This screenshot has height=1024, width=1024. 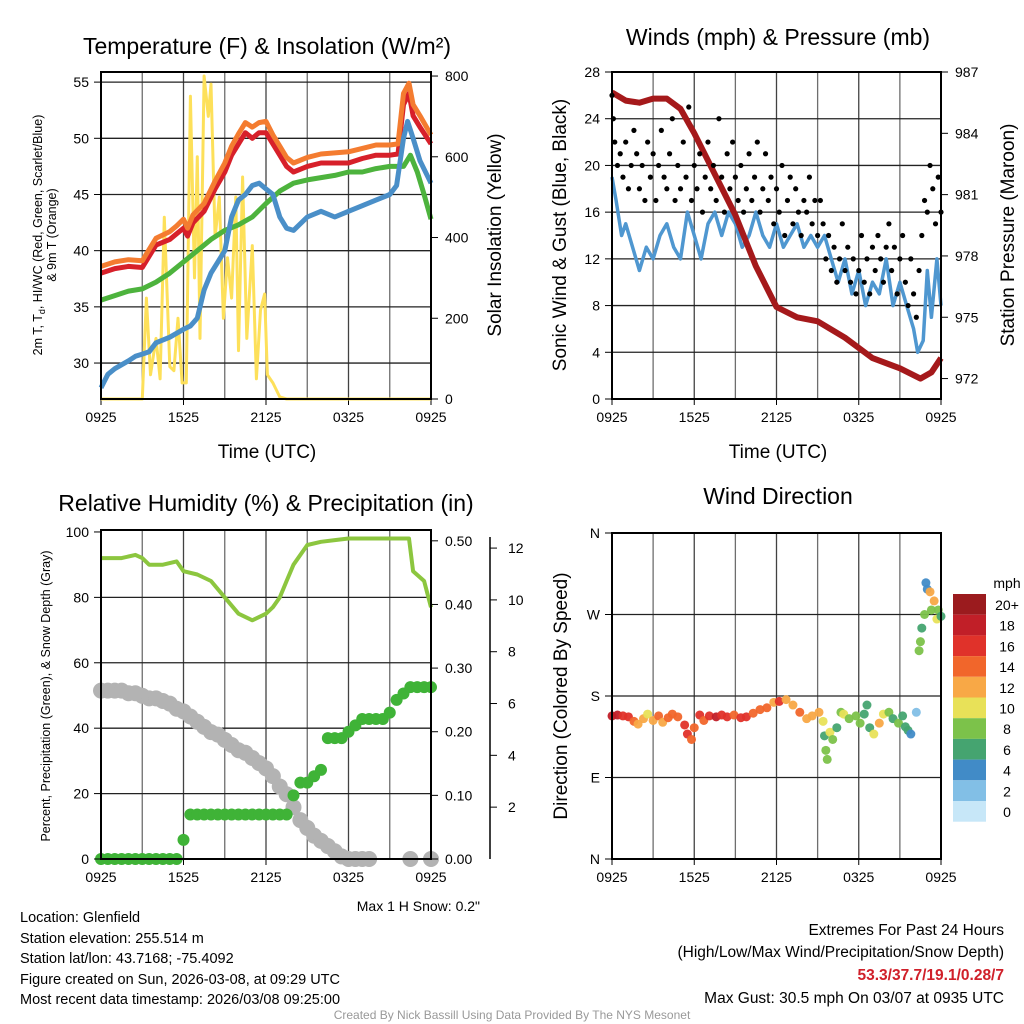 What do you see at coordinates (595, 533) in the screenshot?
I see `y-tick-label: N` at bounding box center [595, 533].